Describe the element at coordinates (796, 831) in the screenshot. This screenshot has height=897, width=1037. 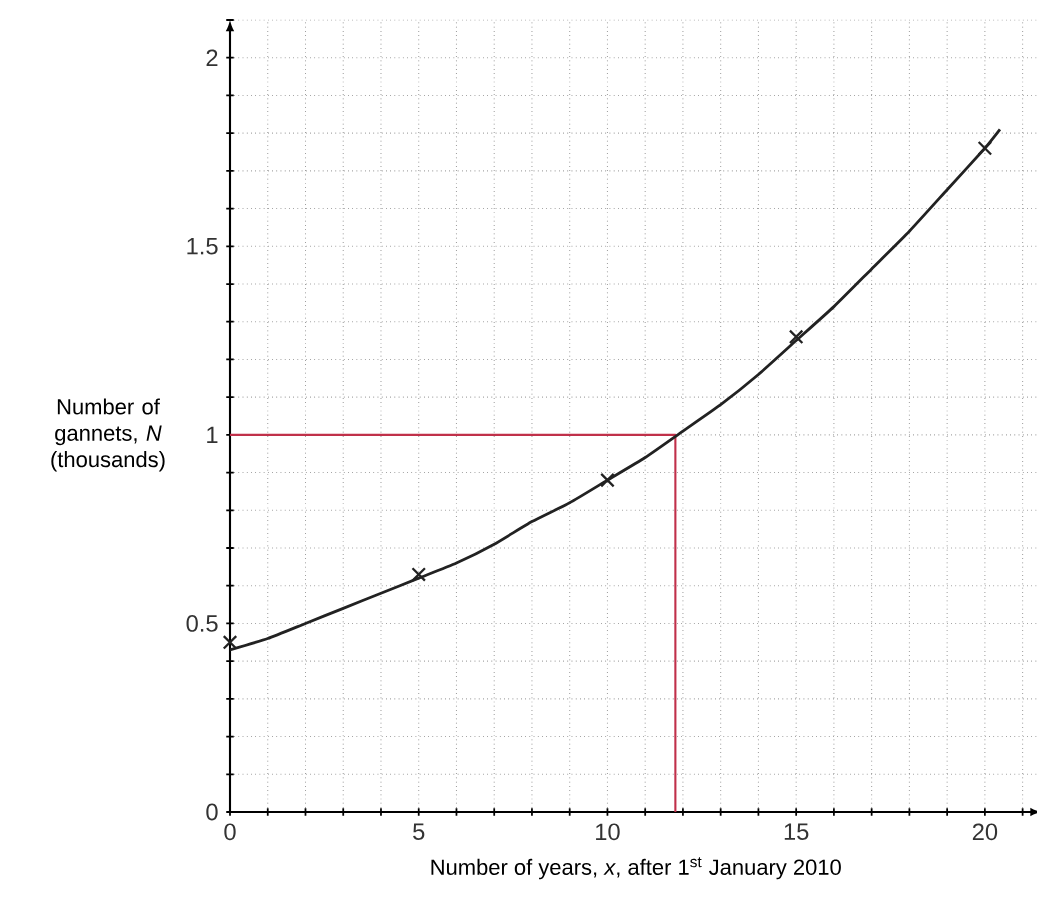
I see `x-tick-label: 15` at that location.